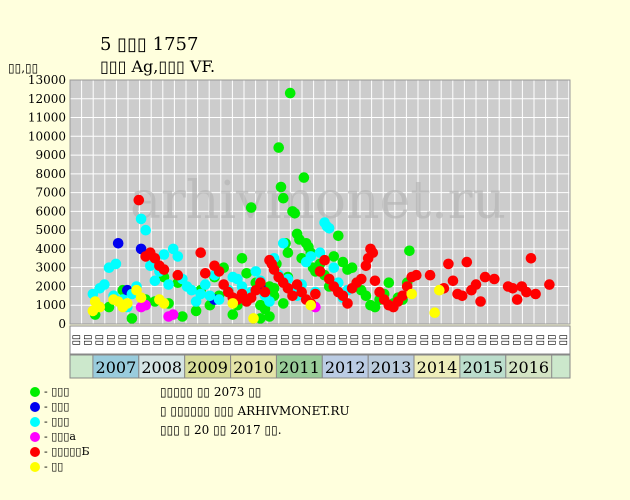  Describe the element at coordinates (221, 430) in the screenshot. I see `info-line-3: ▯▯▯ ▯ 20 ▯▯ 2017 ▯▯.` at that location.